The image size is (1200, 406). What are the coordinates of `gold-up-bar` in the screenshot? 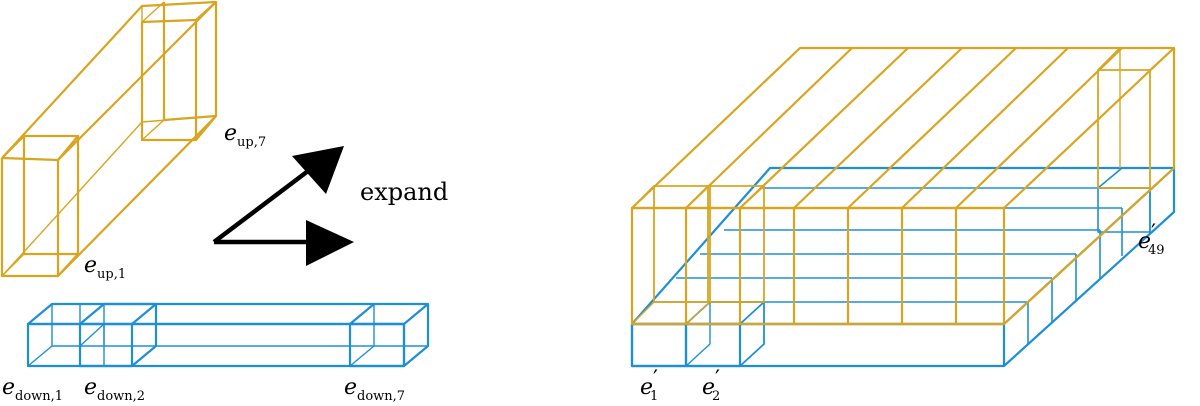 It's located at (109, 139).